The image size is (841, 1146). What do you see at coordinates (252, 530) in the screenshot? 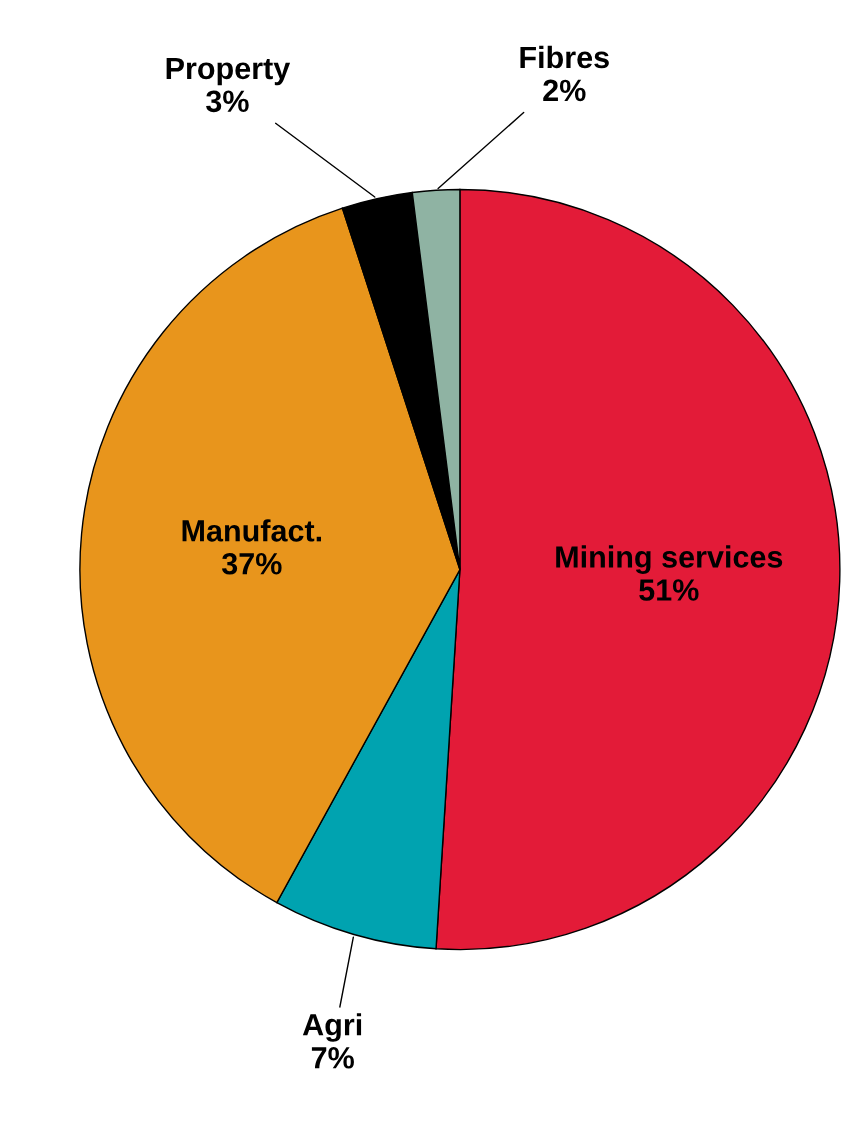
I see `slice-label: Manufact.` at bounding box center [252, 530].